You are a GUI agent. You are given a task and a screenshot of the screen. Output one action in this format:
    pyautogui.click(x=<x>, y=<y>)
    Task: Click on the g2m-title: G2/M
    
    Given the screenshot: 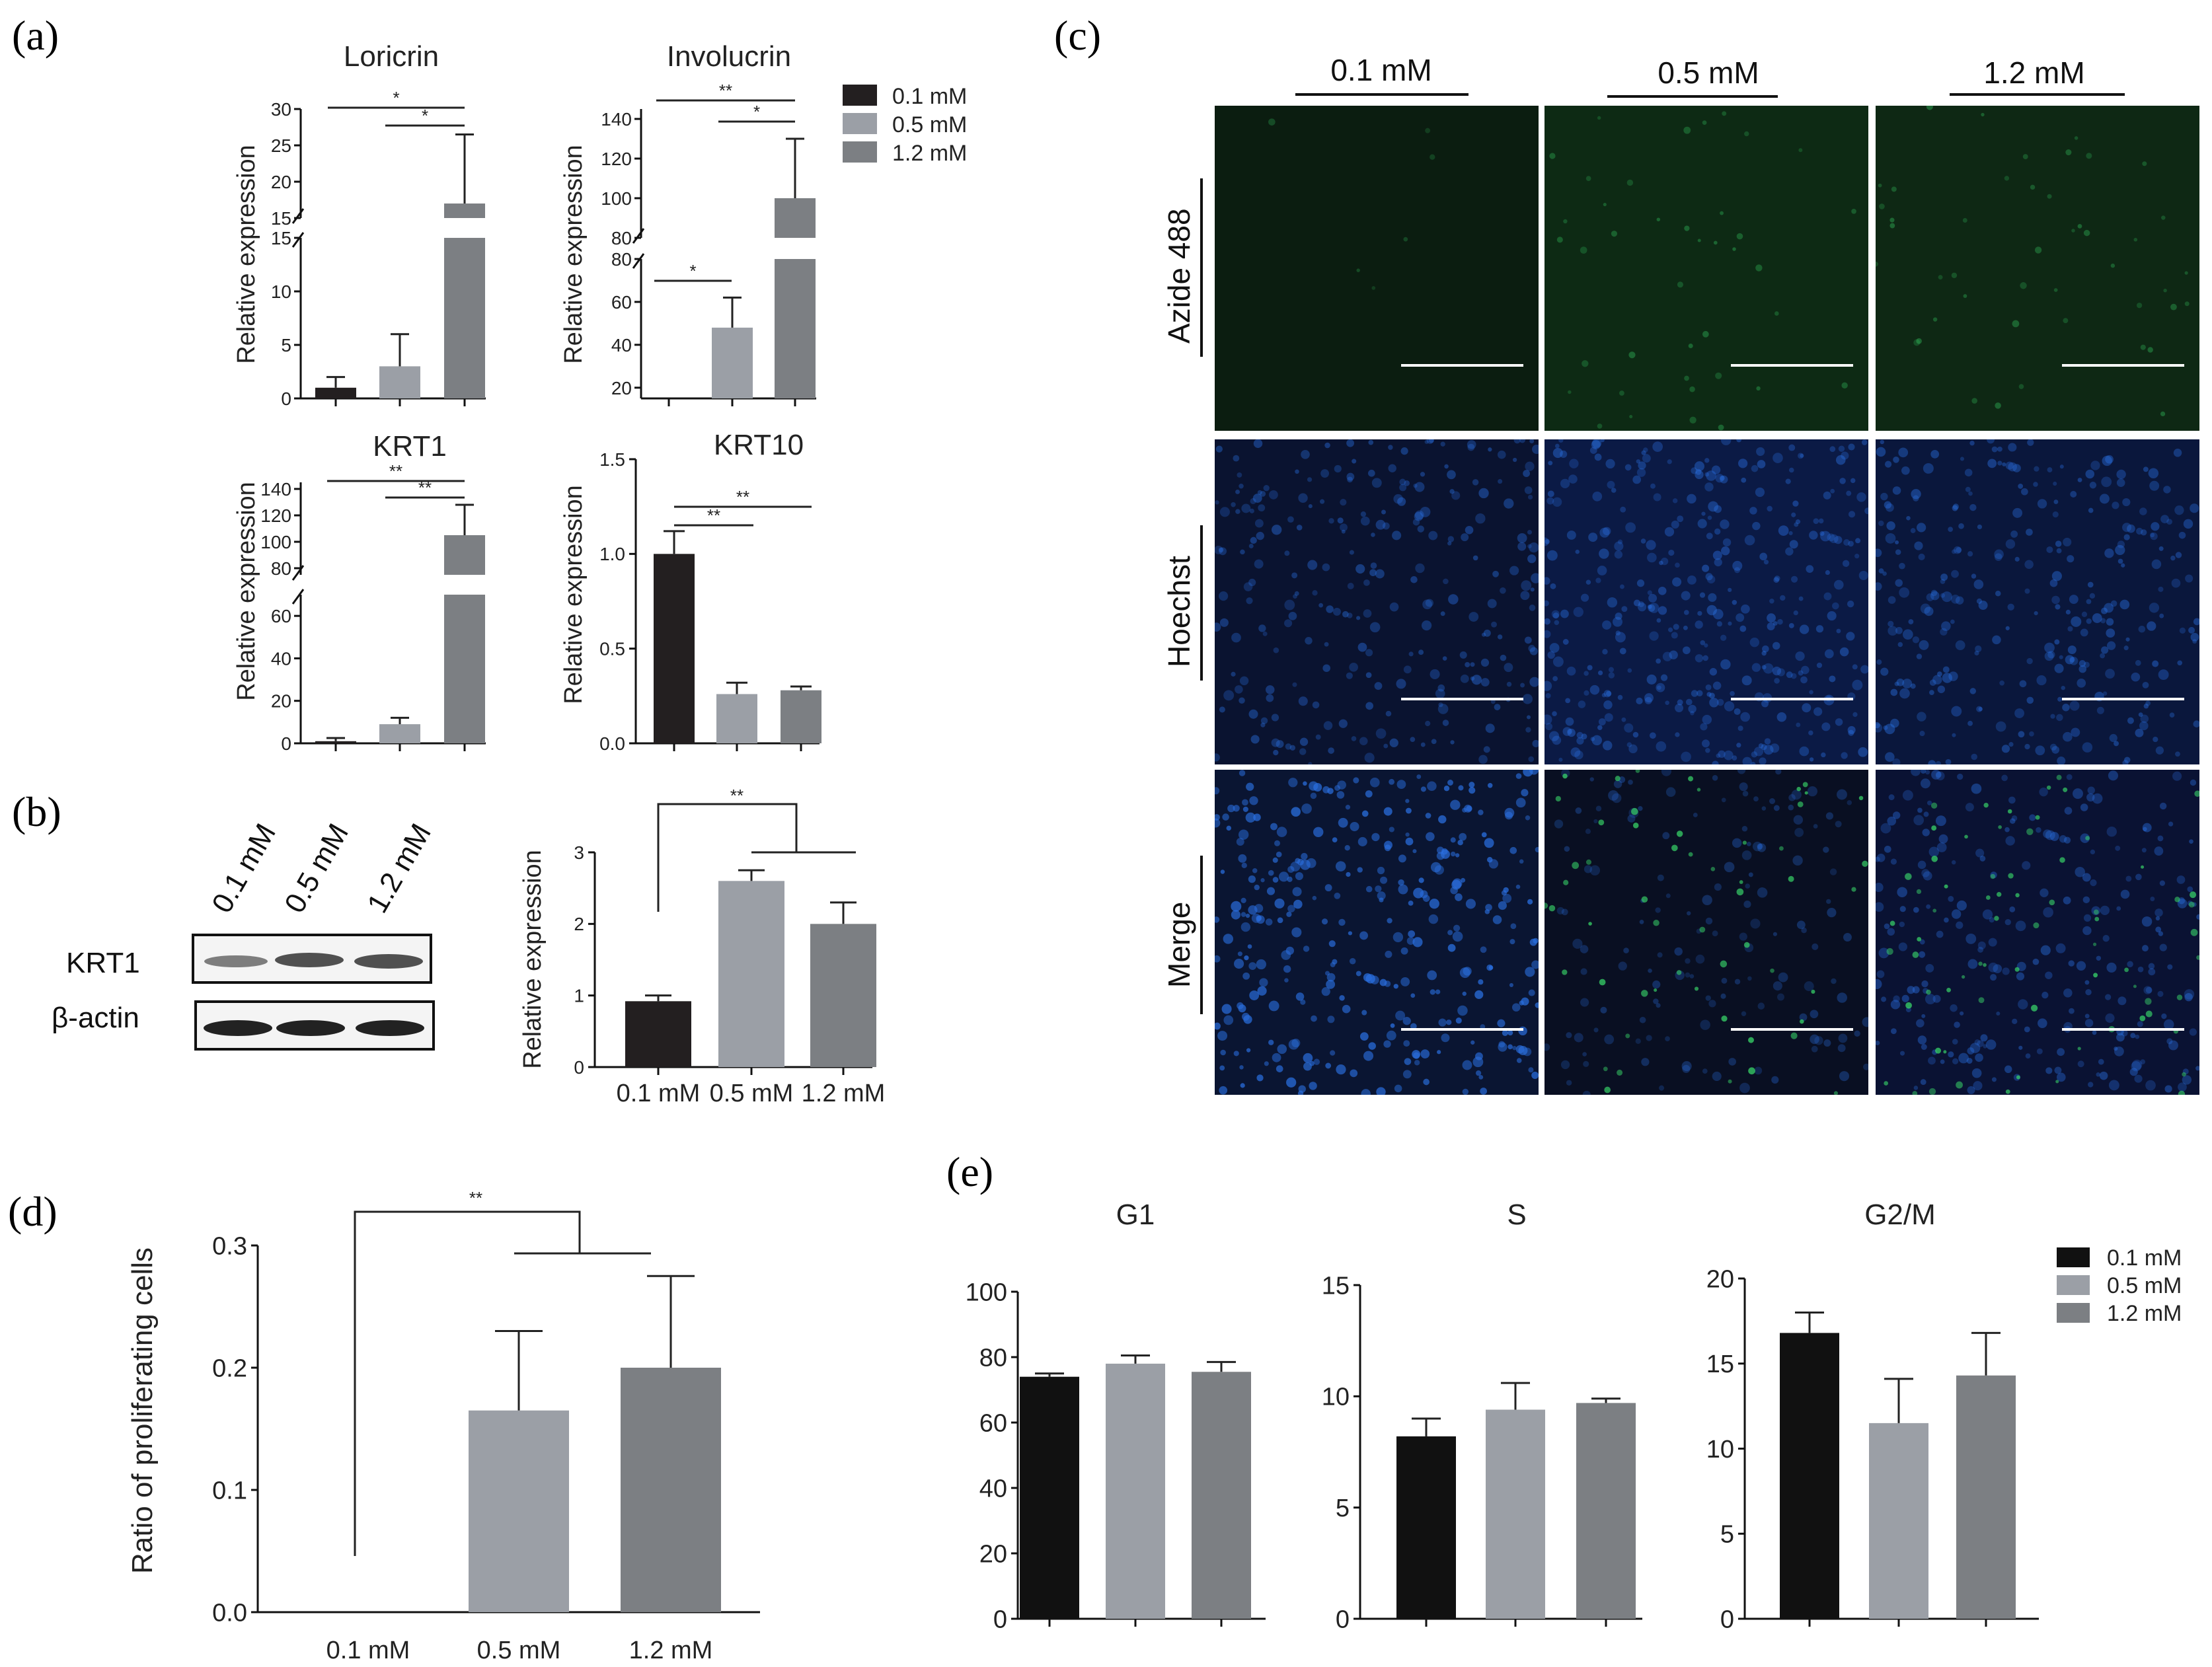 What is the action you would take?
    pyautogui.click(x=1900, y=1215)
    